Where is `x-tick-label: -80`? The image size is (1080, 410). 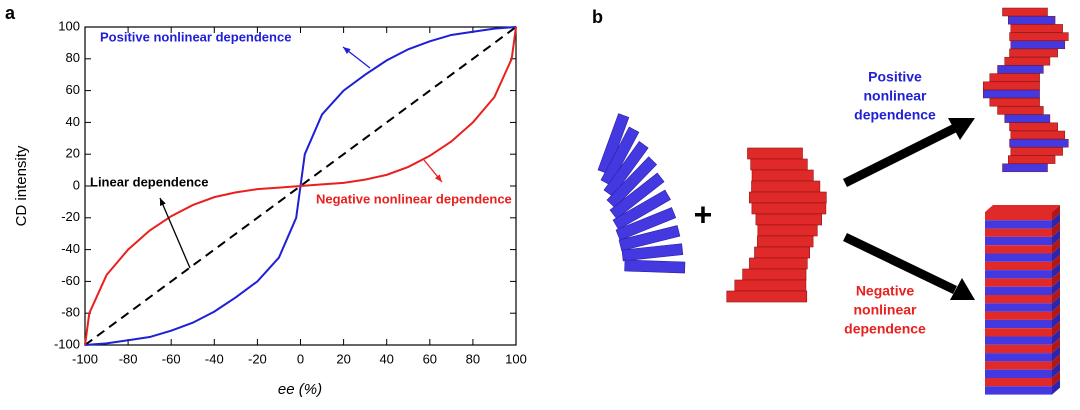
x-tick-label: -80 is located at coordinates (128, 358).